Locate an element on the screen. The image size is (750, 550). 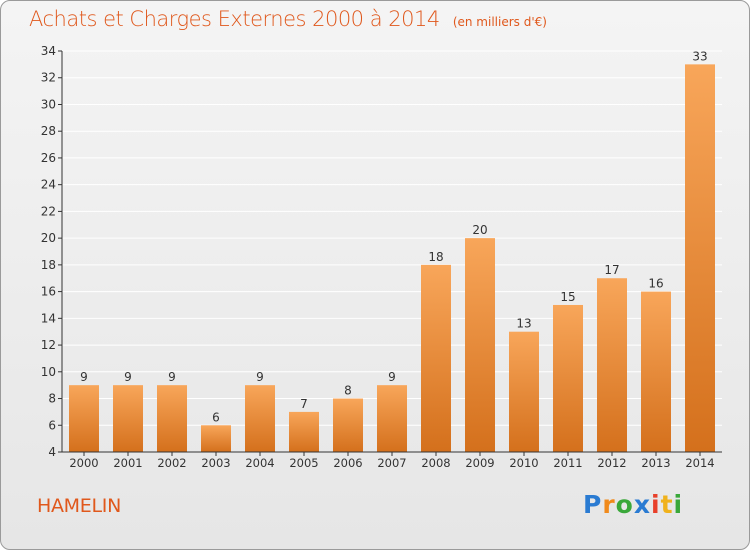
logo-letter: P is located at coordinates (593, 504).